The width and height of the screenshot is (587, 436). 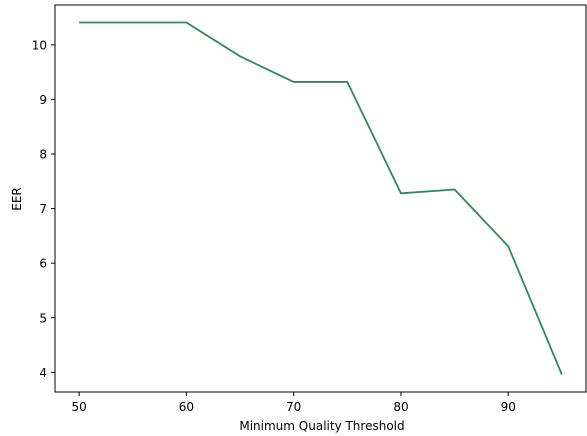 I want to click on y-tick-label: 6, so click(x=43, y=264).